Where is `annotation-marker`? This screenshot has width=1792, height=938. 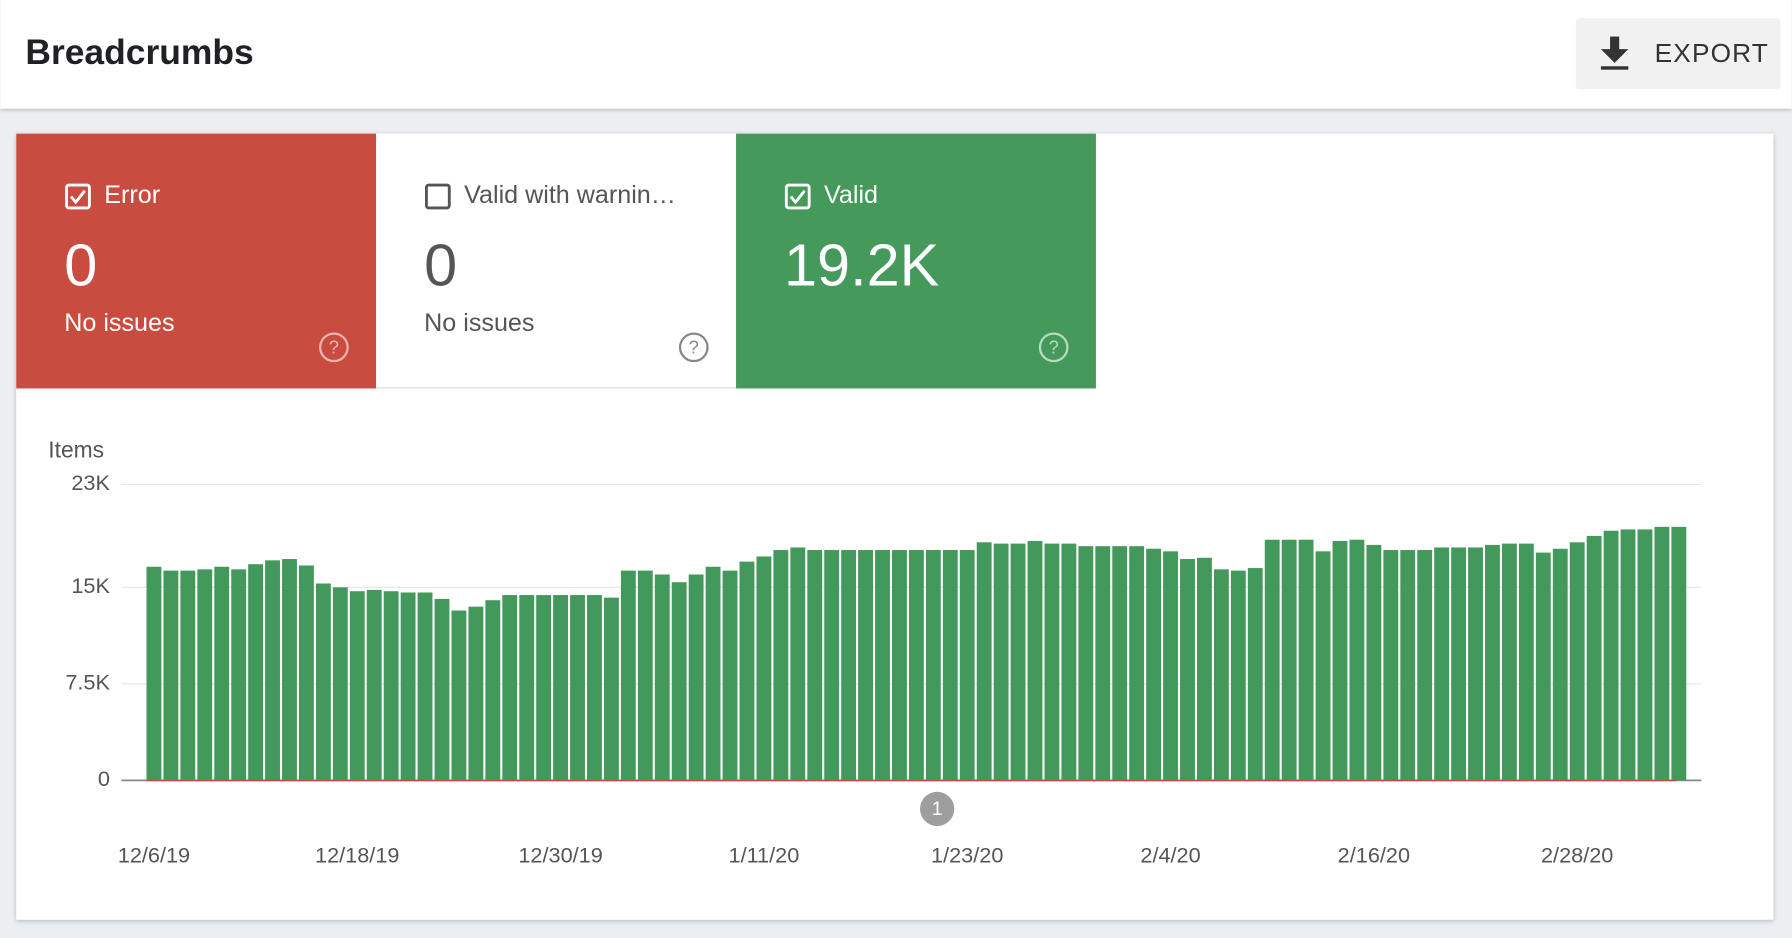
annotation-marker is located at coordinates (937, 809).